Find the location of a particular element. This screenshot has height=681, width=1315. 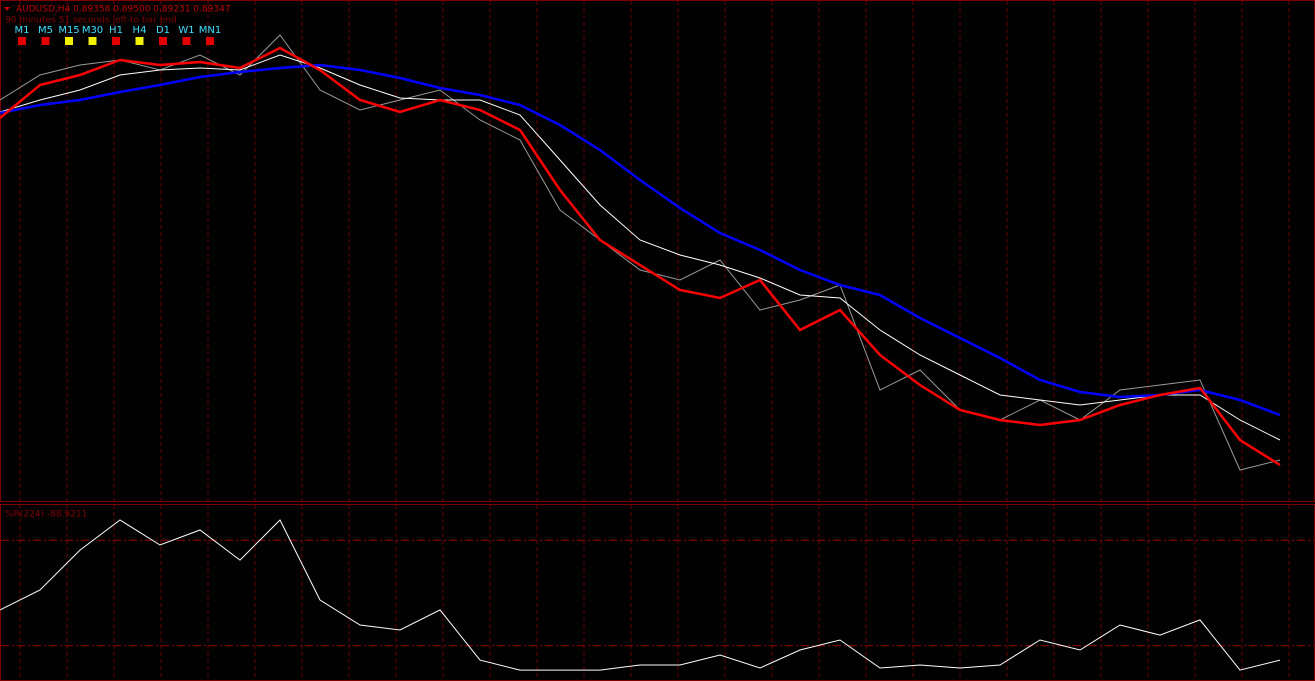

timeframe-label: M5 is located at coordinates (45, 30).